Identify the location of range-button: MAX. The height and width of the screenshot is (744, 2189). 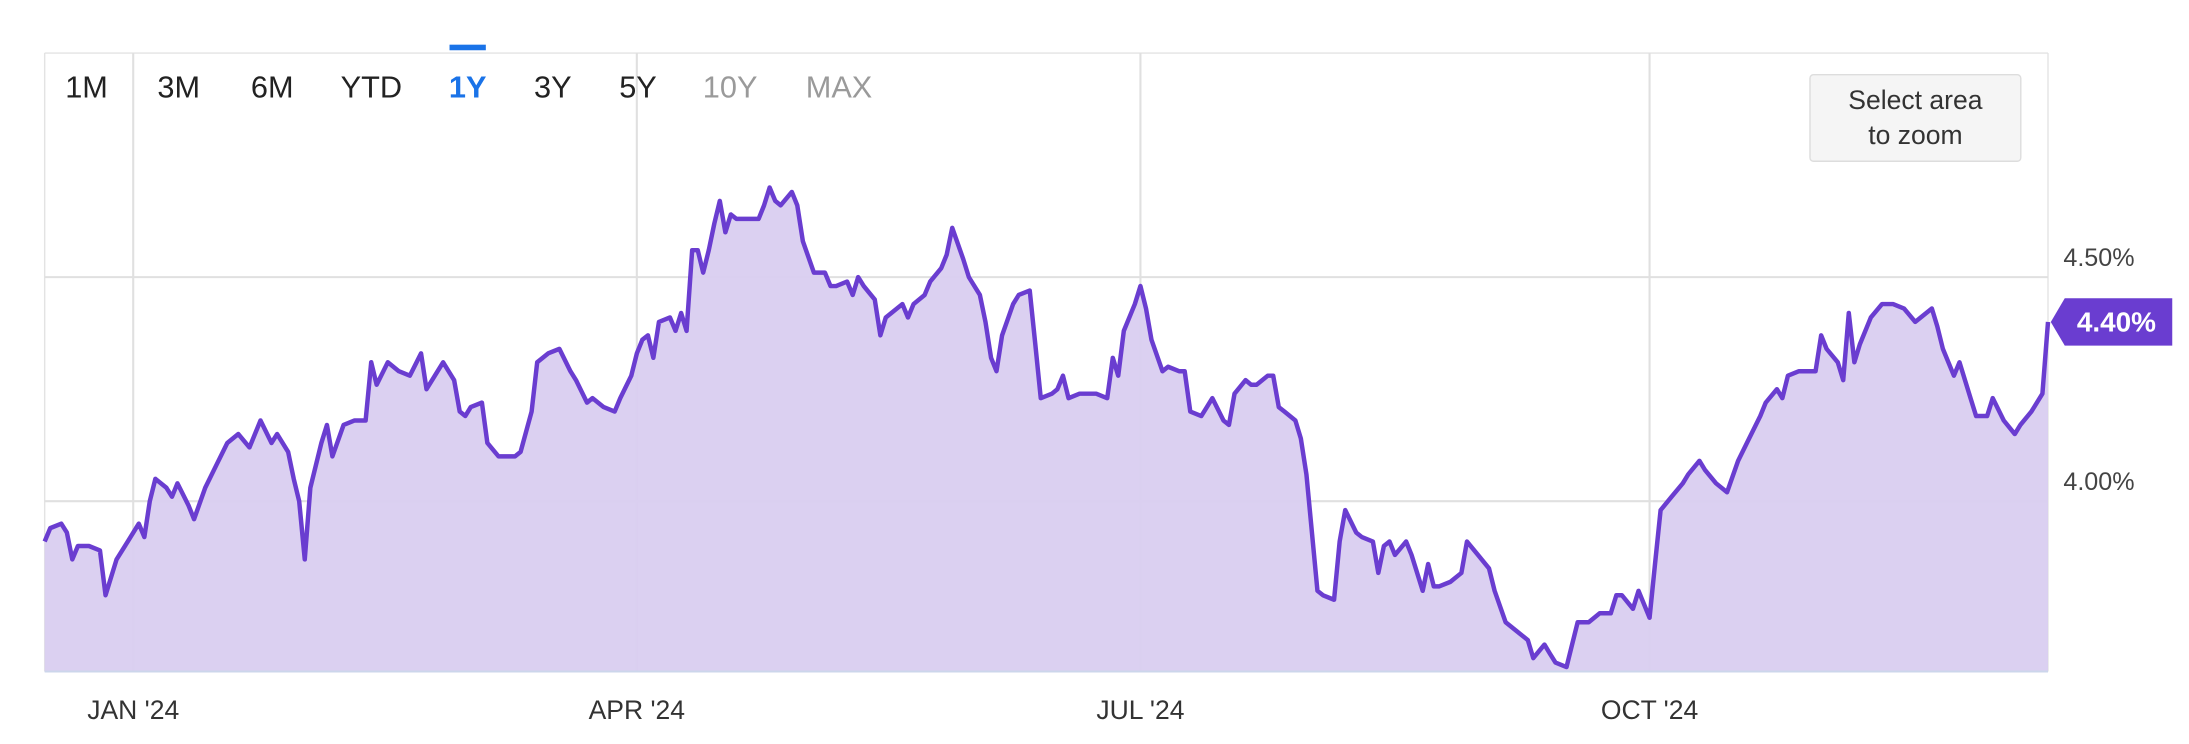
(839, 87).